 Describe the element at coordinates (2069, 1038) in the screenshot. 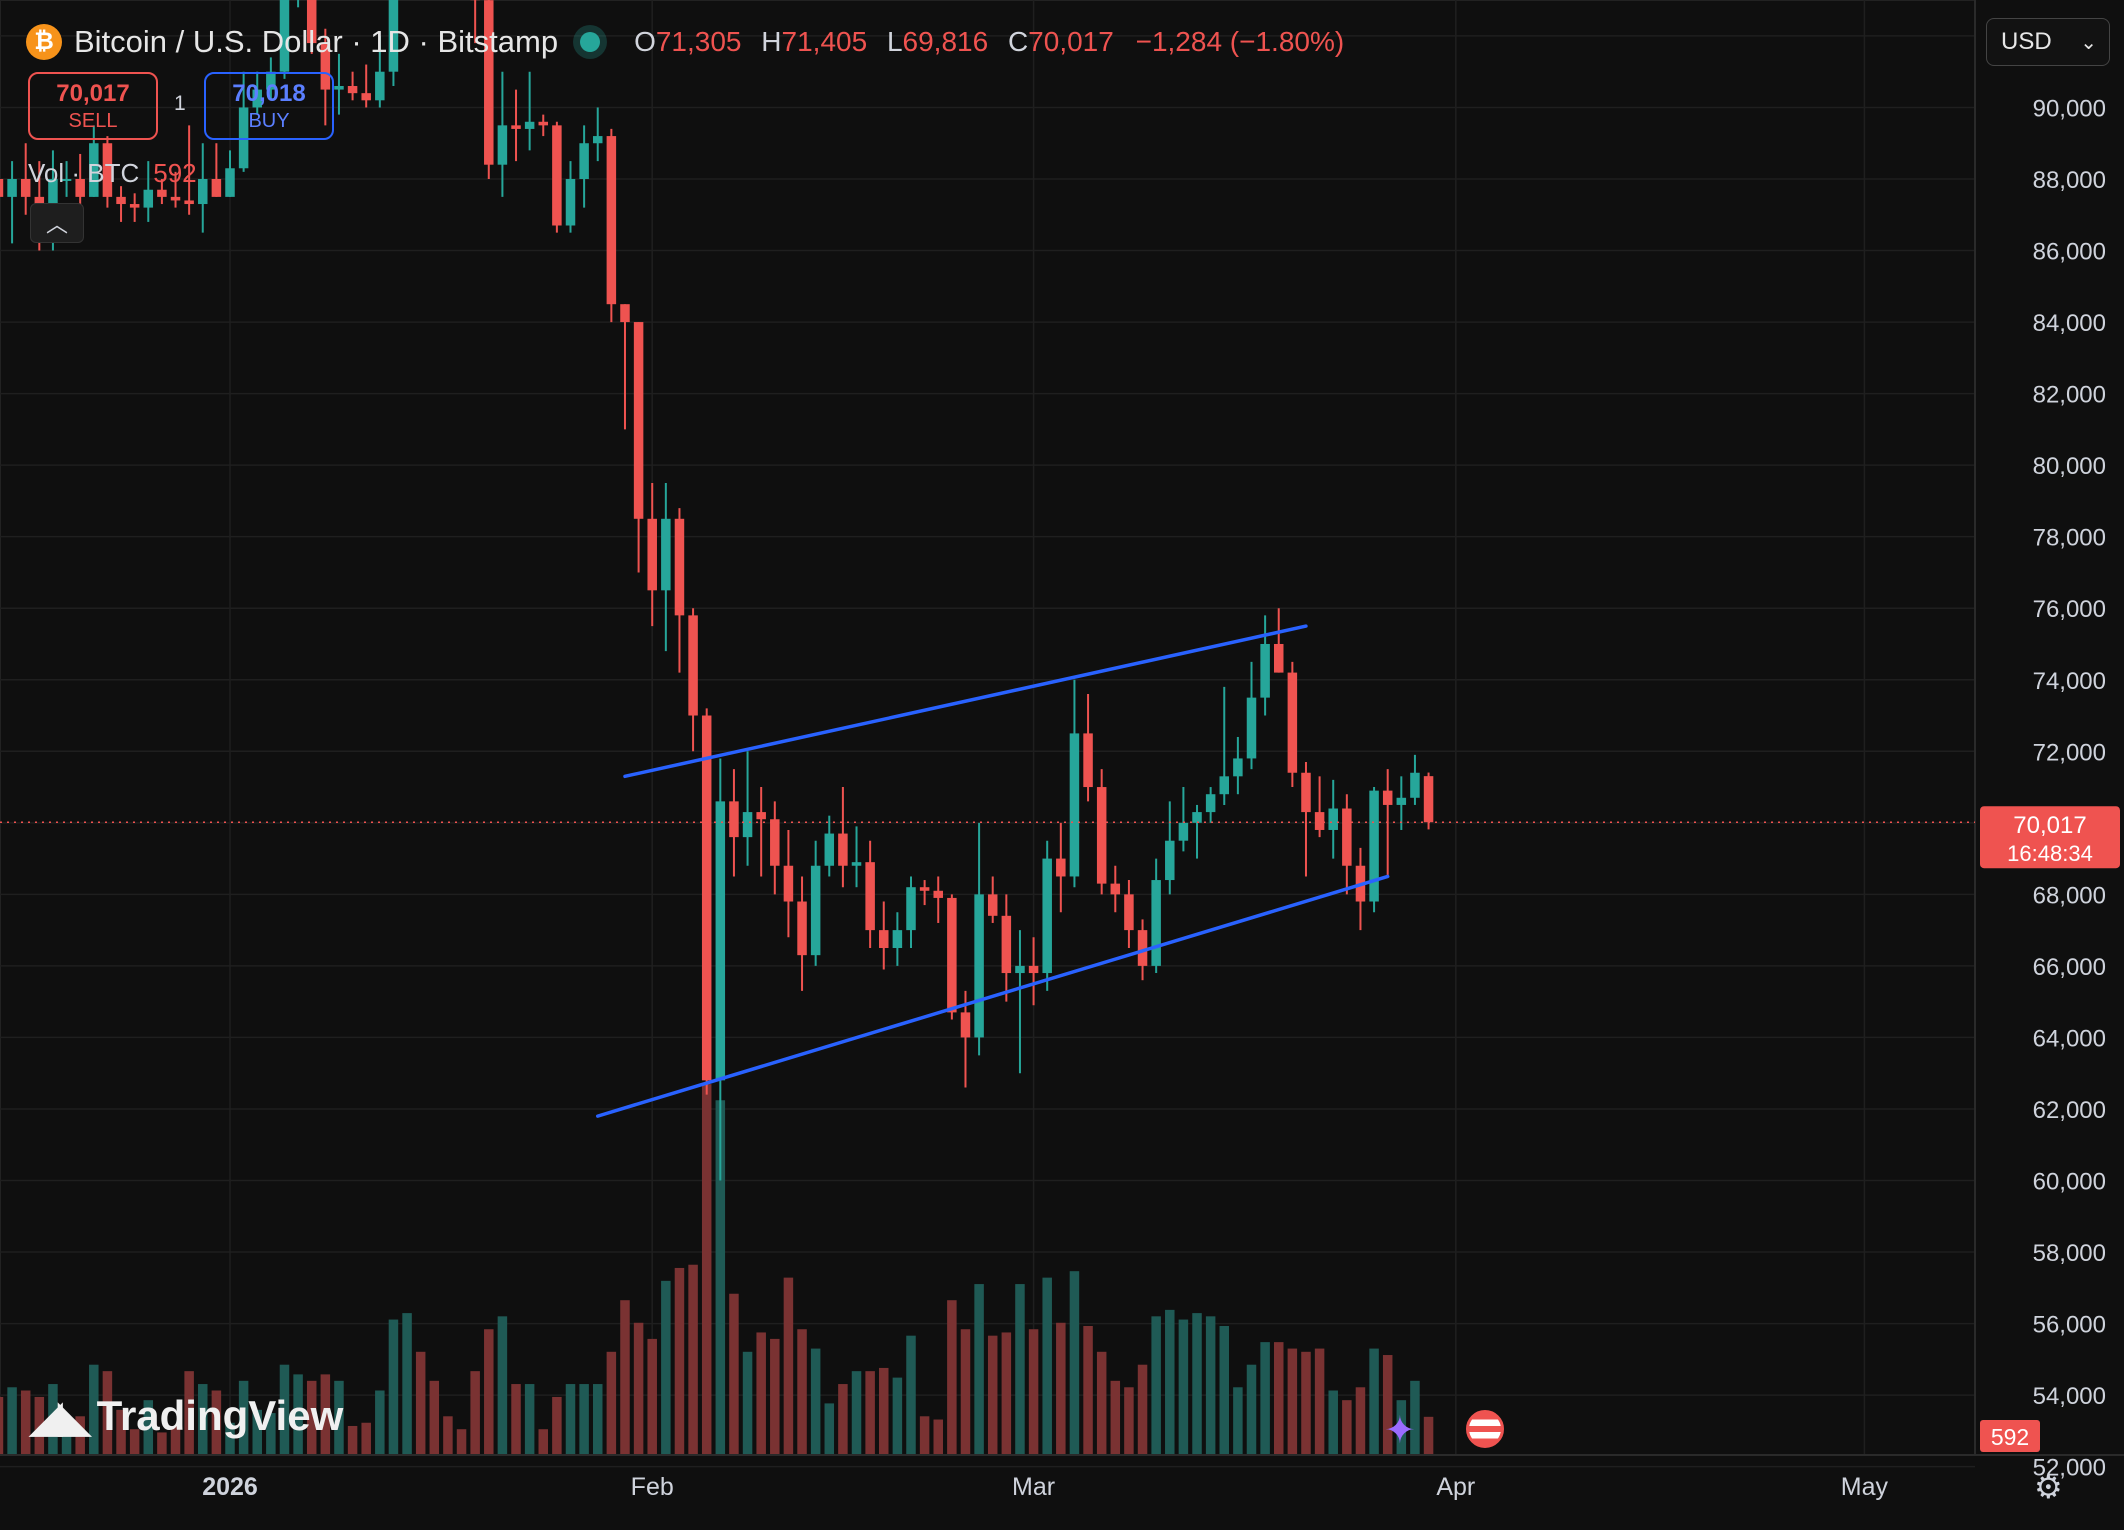

I see `y-tick-label: 64,000` at that location.